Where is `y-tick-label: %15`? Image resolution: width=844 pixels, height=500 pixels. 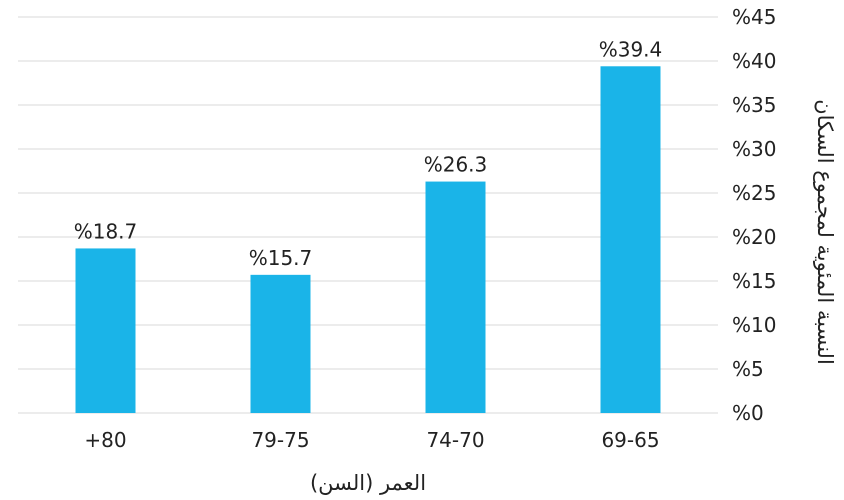 y-tick-label: %15 is located at coordinates (754, 281).